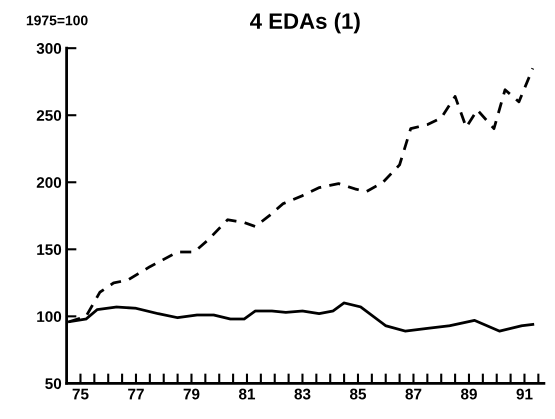  Describe the element at coordinates (49, 48) in the screenshot. I see `y-tick-label: 300` at that location.